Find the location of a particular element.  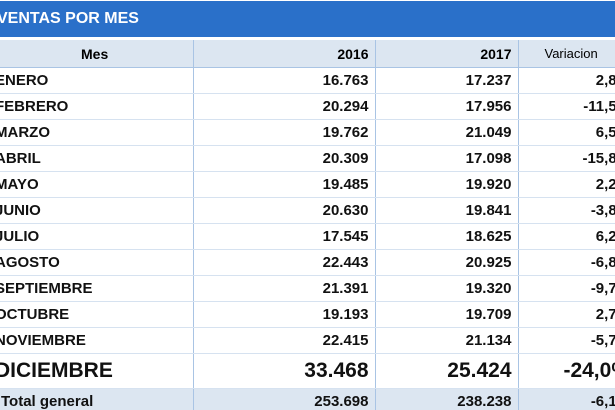

cell-mes: JULIO is located at coordinates (96, 236).